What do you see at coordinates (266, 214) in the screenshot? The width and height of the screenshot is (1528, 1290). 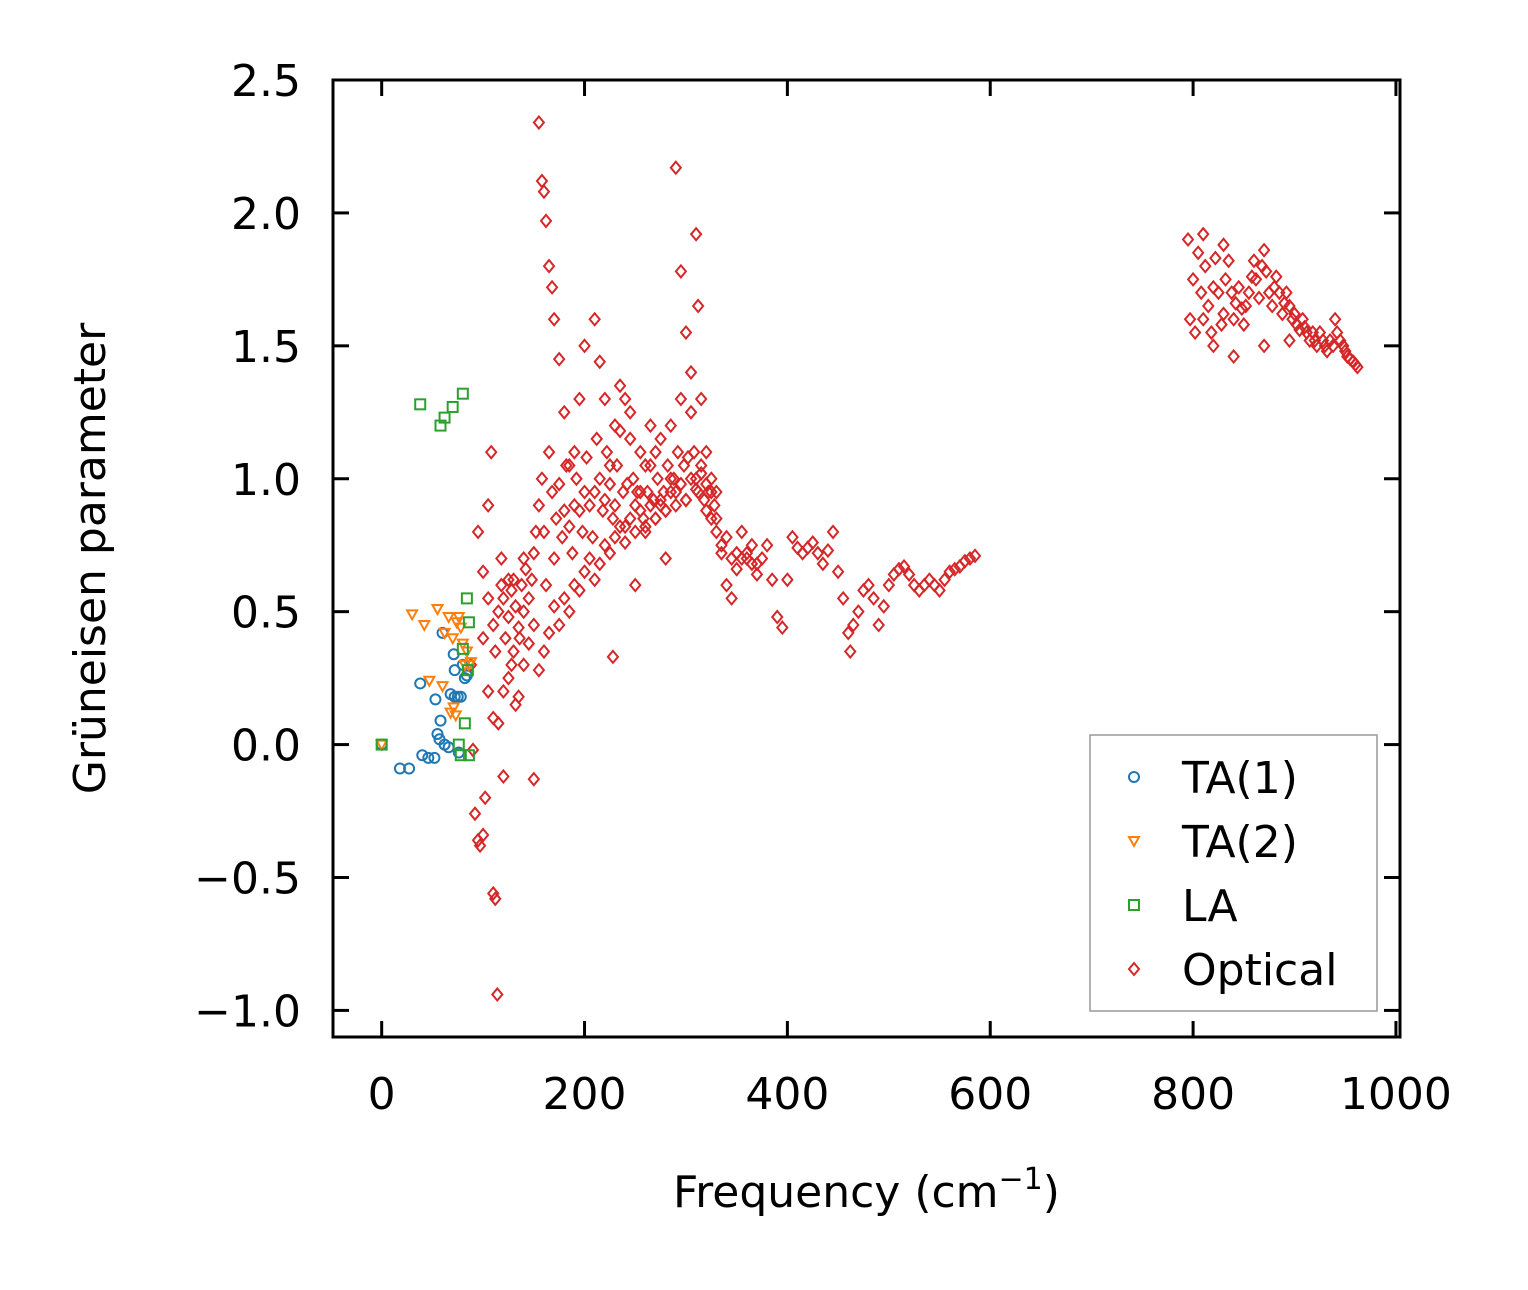 I see `y-tick-label: 2.0` at bounding box center [266, 214].